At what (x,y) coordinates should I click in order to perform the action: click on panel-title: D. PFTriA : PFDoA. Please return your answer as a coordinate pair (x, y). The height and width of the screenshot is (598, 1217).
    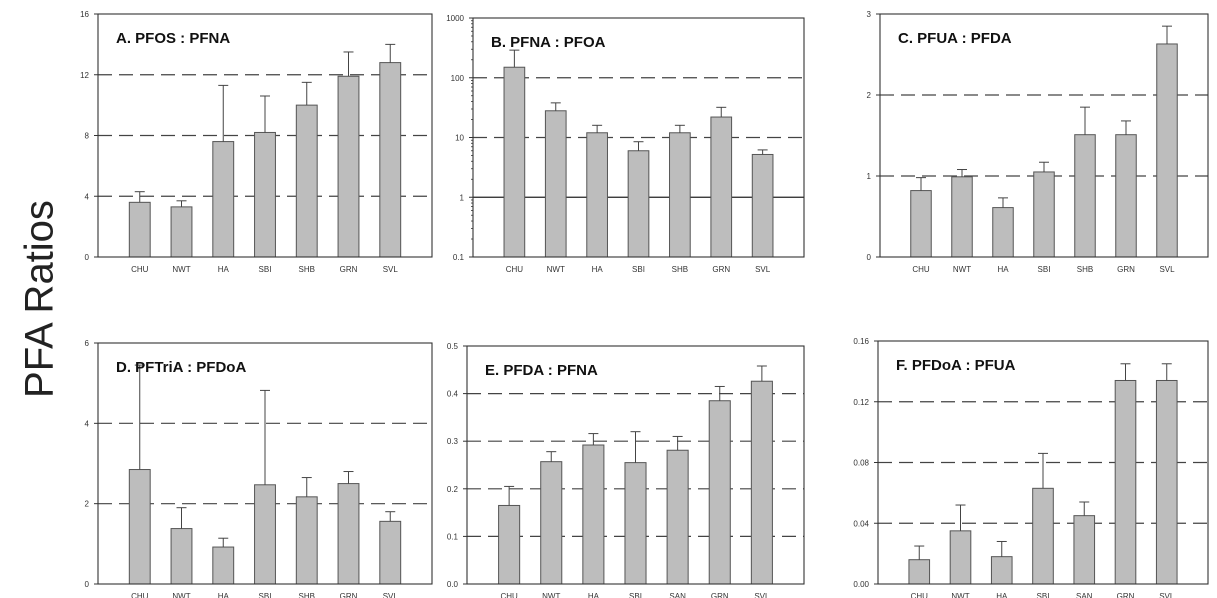
    Looking at the image, I should click on (181, 367).